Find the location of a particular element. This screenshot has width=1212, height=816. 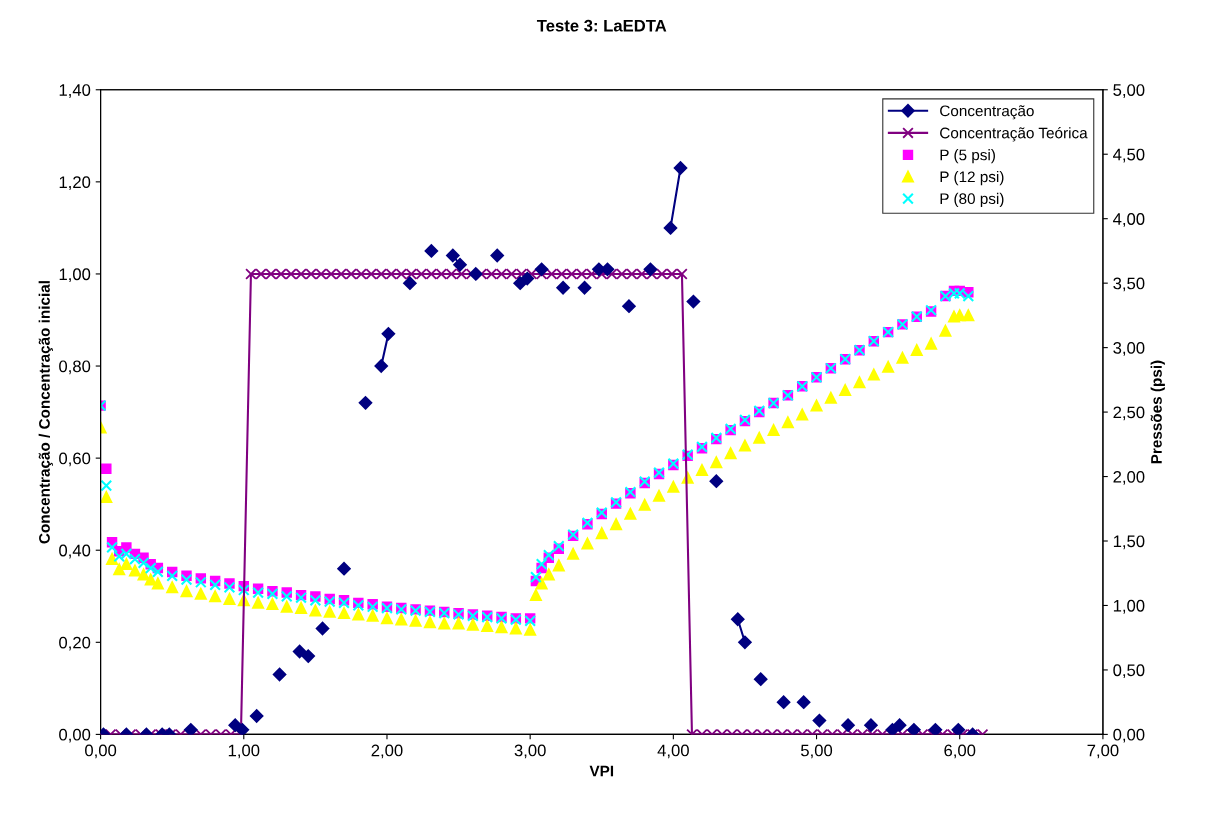

y2-tick-label: 2,00 is located at coordinates (1129, 477).